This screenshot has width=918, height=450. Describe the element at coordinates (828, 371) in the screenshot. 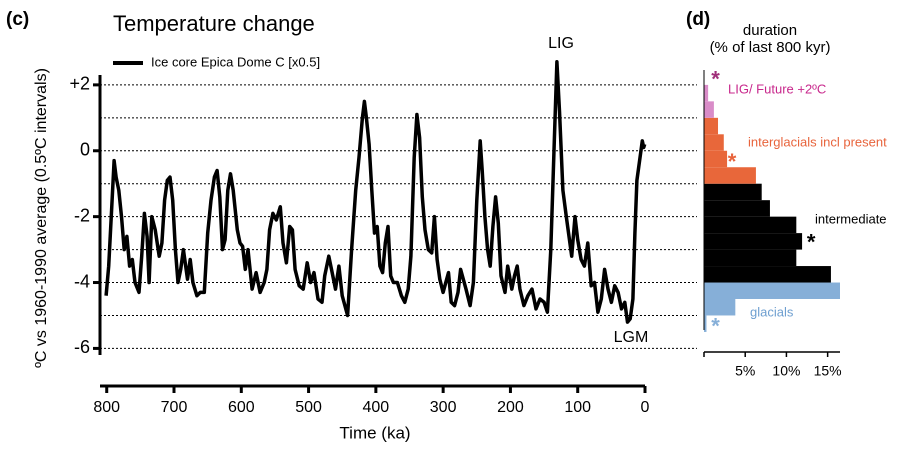

I see `x-tick-label: 15%` at that location.